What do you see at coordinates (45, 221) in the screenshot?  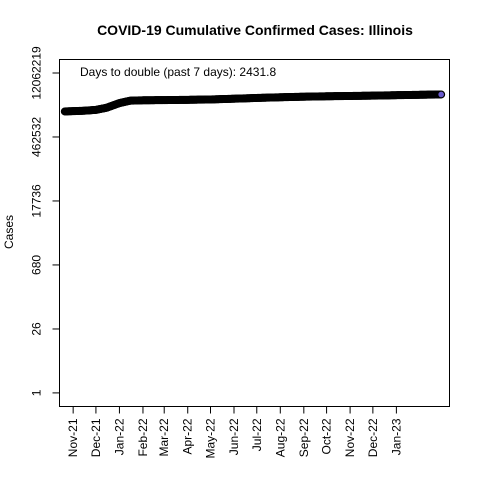 I see `y-axis: 1 26 680 17736 462532 12062219` at bounding box center [45, 221].